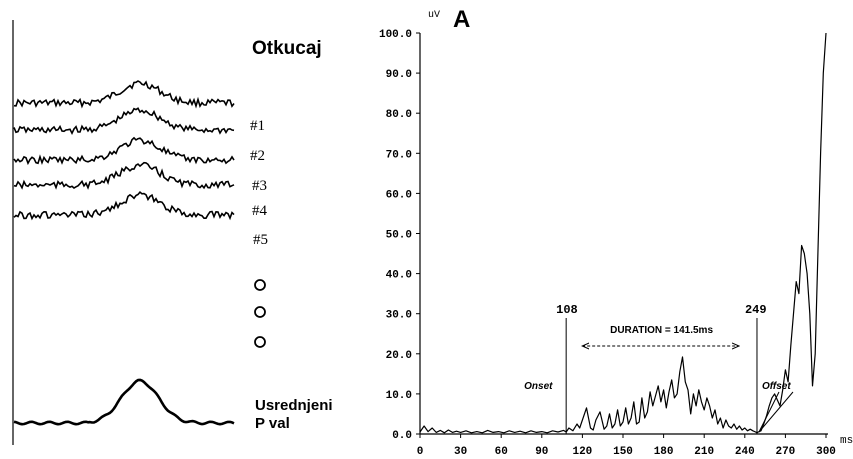 Image resolution: width=853 pixels, height=459 pixels. Describe the element at coordinates (399, 356) in the screenshot. I see `y-tick-label: 20.0` at that location.